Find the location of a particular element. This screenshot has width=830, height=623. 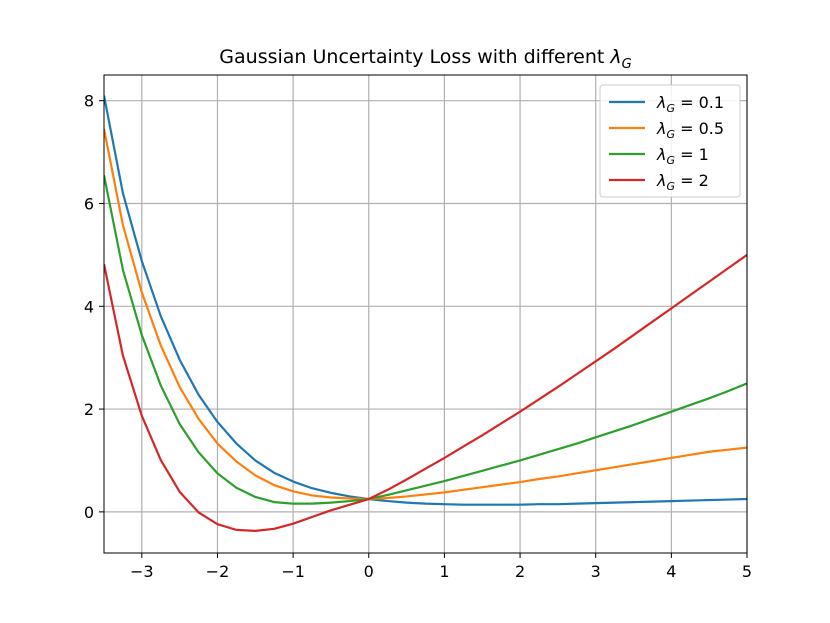

x-tick-label: 2 is located at coordinates (520, 571).